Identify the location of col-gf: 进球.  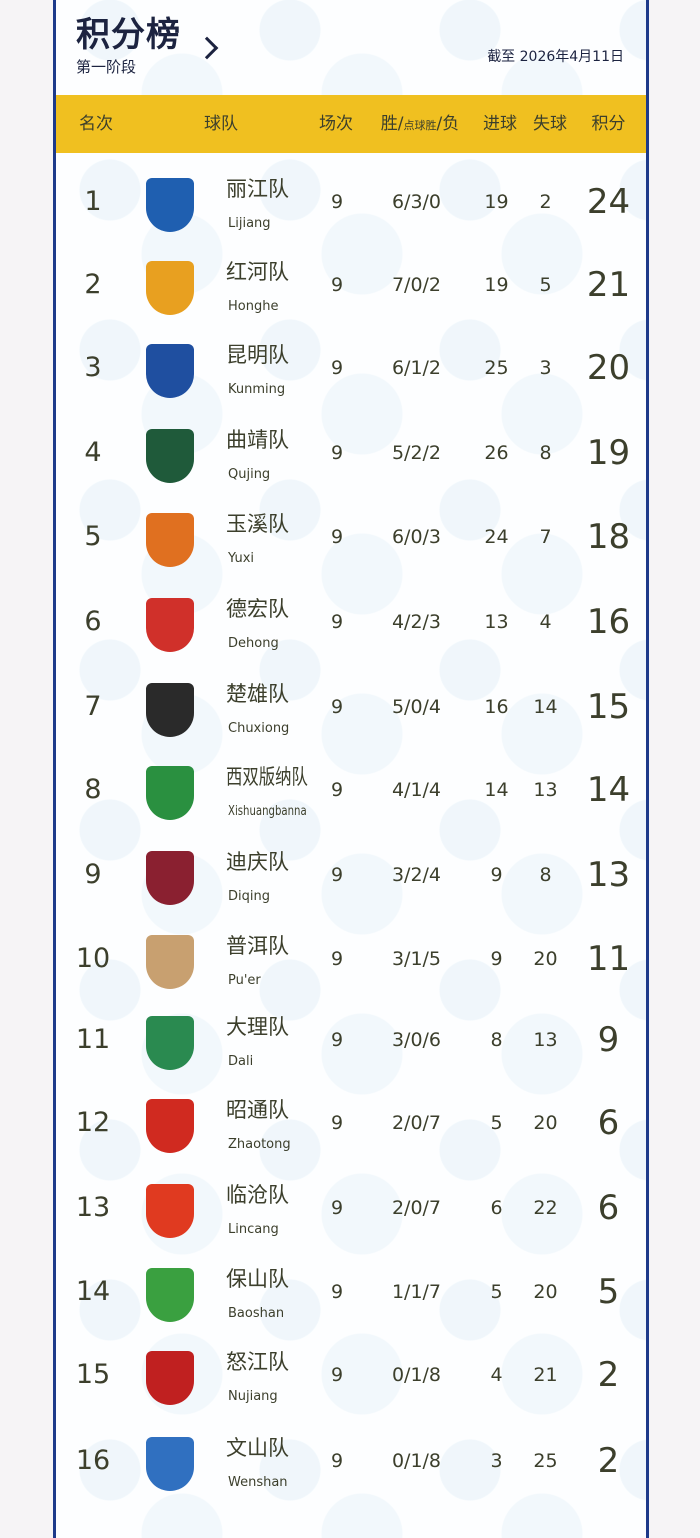
(500, 124).